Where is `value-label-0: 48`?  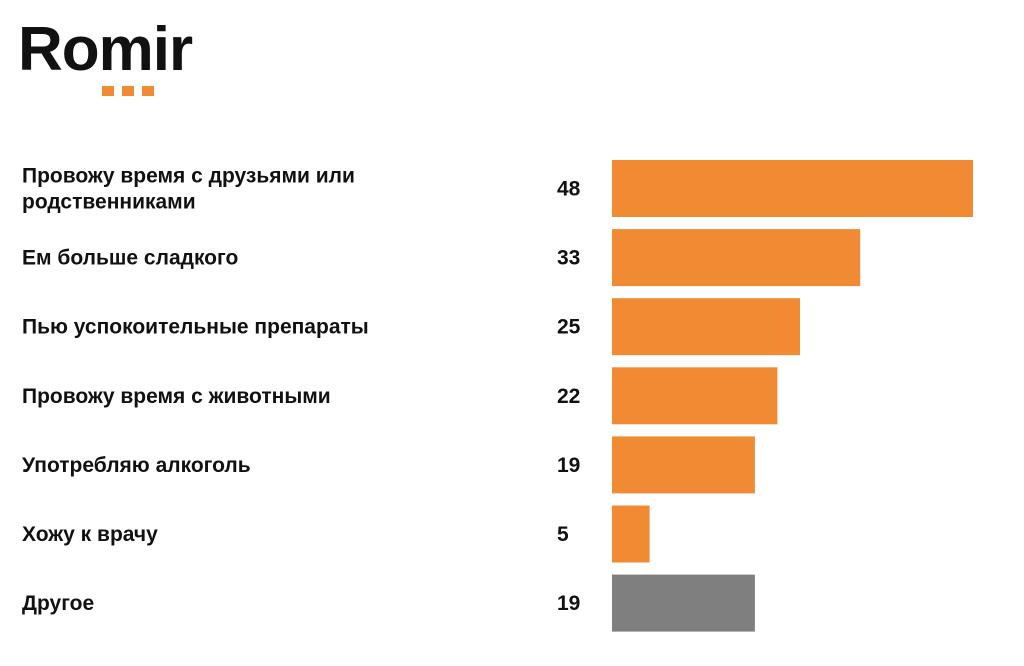 value-label-0: 48 is located at coordinates (569, 189).